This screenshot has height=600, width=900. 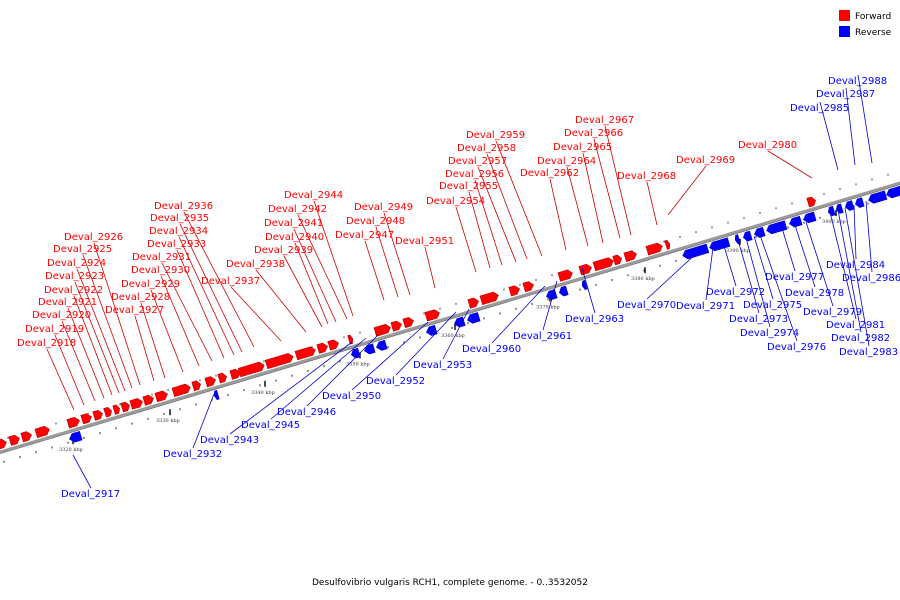 I want to click on forward-gene-label: Deval_2942, so click(x=297, y=209).